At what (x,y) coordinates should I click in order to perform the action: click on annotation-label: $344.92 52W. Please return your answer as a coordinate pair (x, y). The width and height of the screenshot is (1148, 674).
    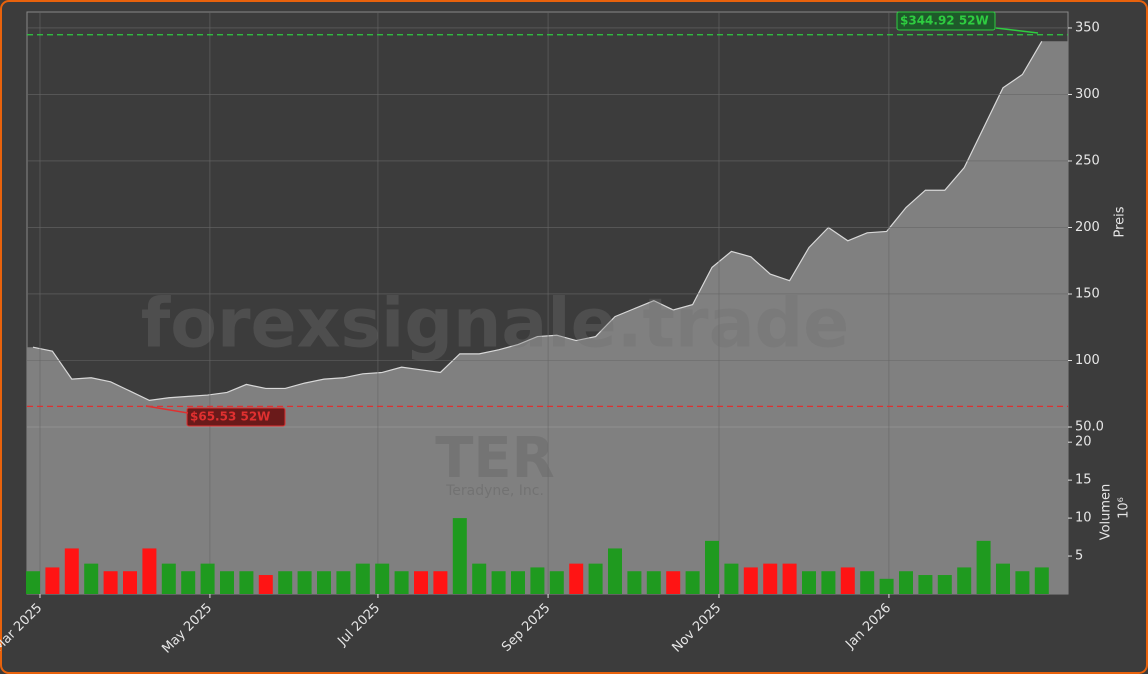
    Looking at the image, I should click on (944, 21).